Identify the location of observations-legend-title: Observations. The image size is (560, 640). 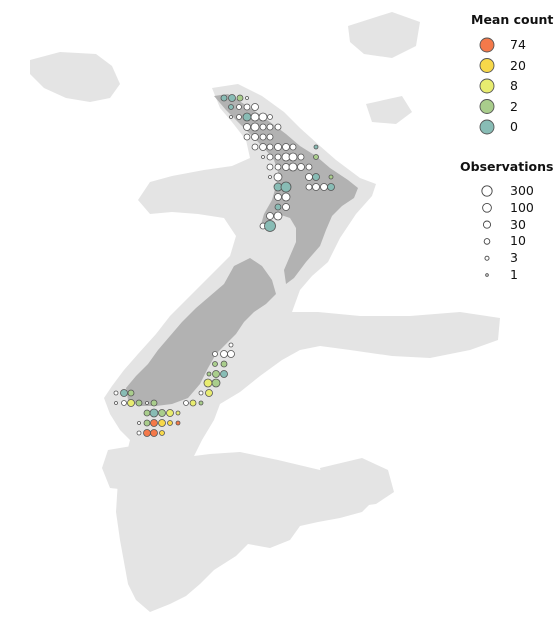
(507, 166).